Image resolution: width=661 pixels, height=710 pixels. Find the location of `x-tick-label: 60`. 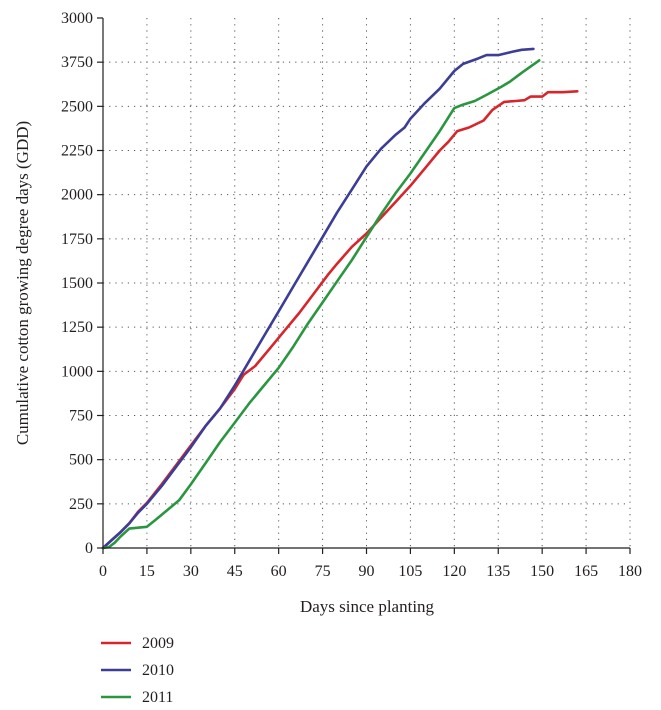

x-tick-label: 60 is located at coordinates (279, 571).